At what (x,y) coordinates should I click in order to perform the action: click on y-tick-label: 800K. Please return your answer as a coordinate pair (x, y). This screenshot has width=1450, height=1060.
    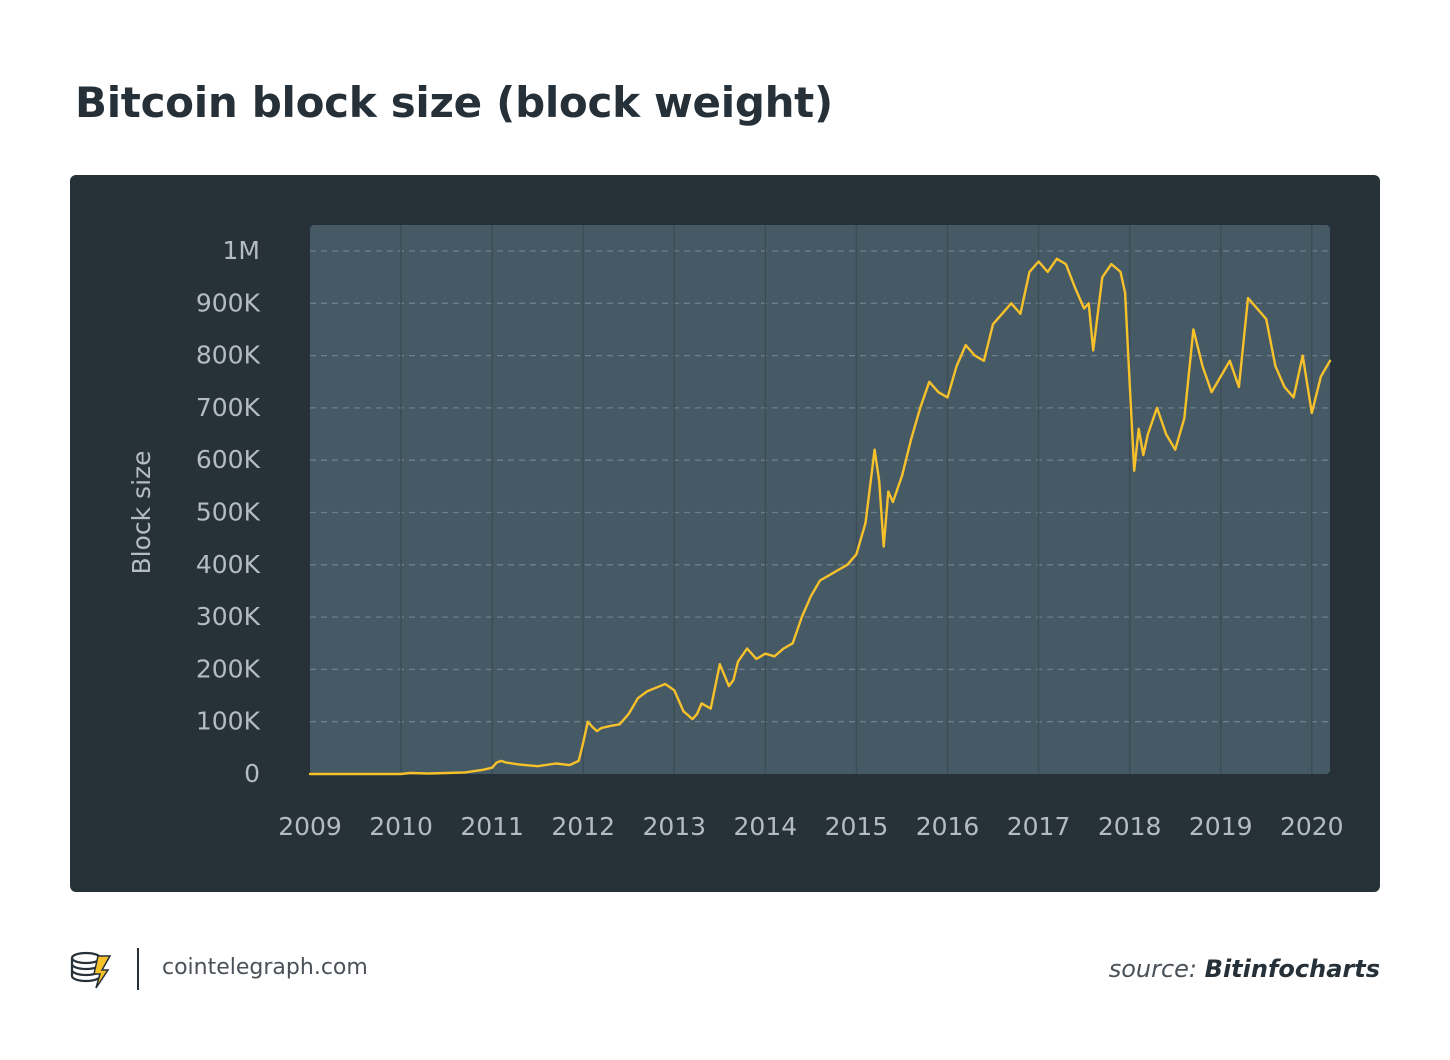
    Looking at the image, I should click on (228, 355).